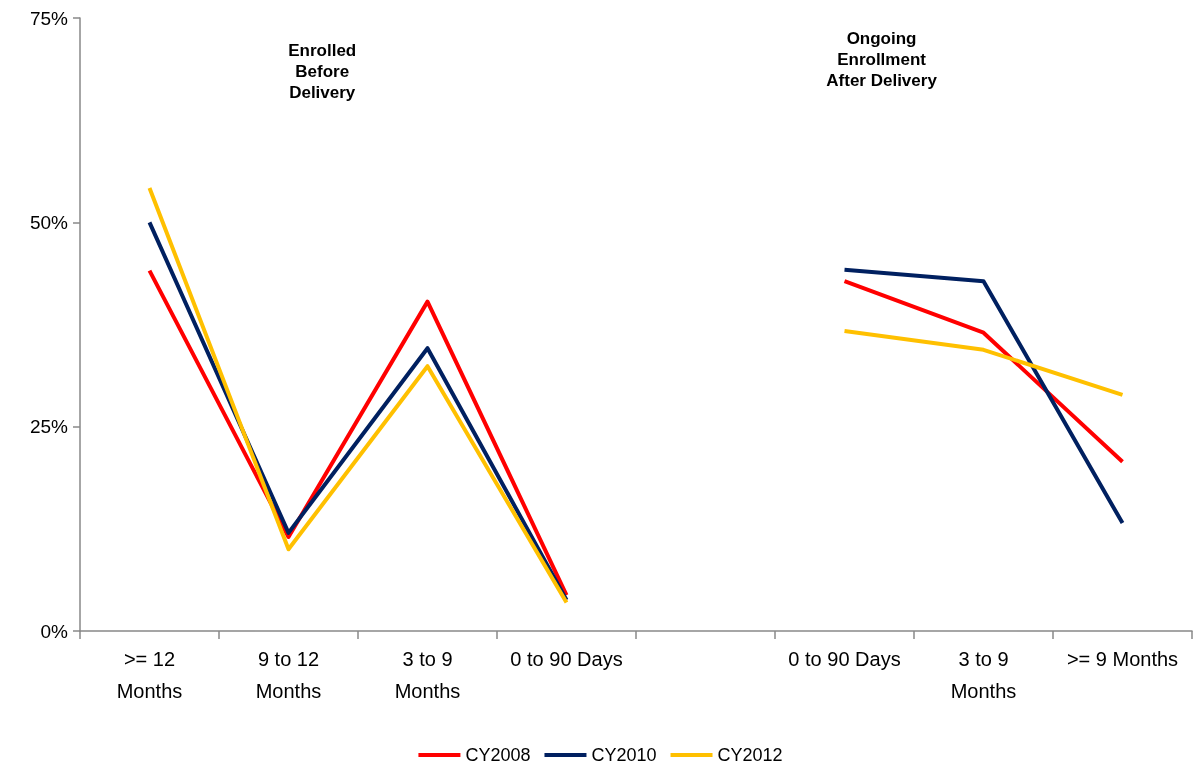 The image size is (1201, 773). Describe the element at coordinates (750, 755) in the screenshot. I see `legend-label: CY2012` at that location.